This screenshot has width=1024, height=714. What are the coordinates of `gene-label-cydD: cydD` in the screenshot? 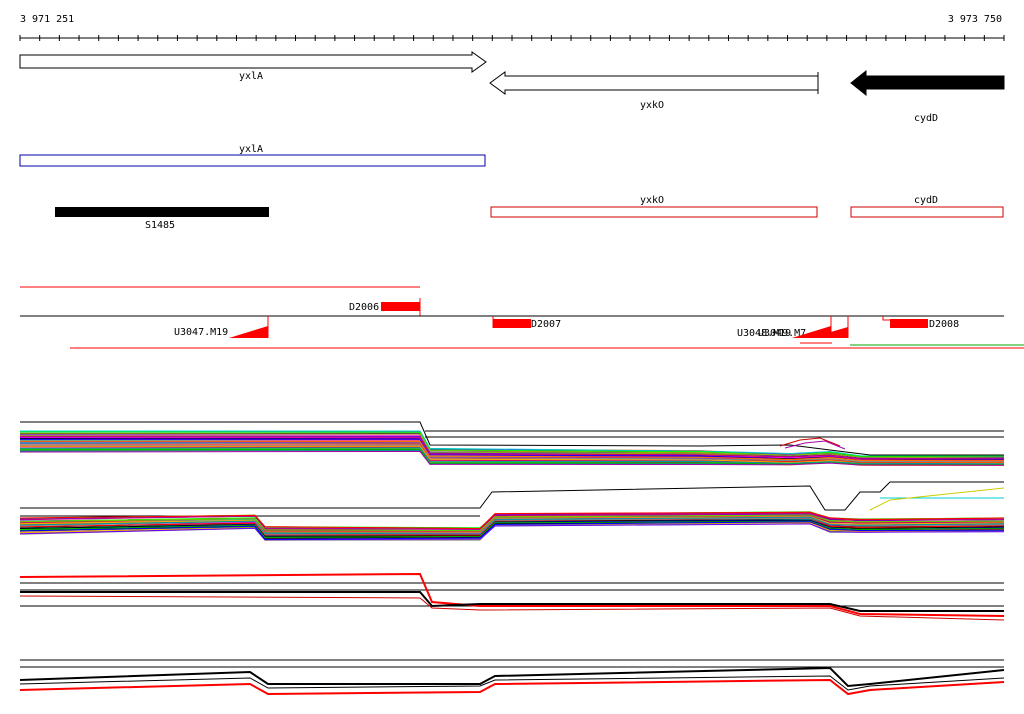 It's located at (926, 118).